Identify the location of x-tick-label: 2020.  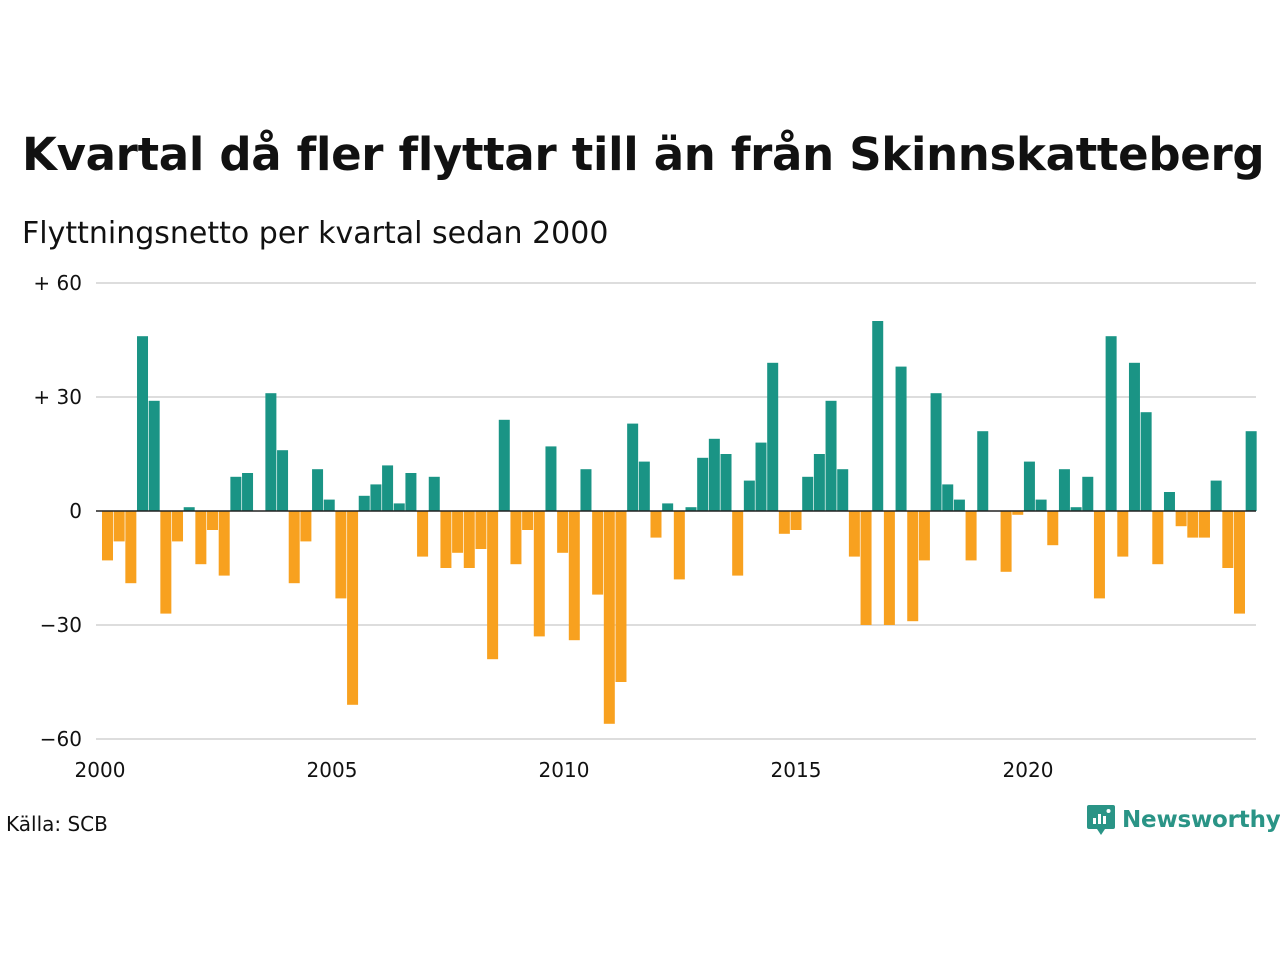
(1028, 770).